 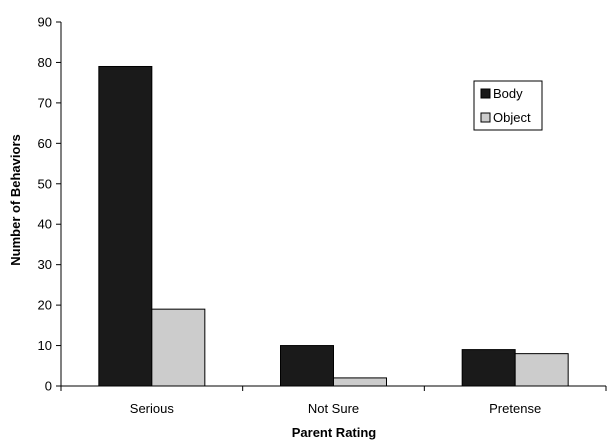 I want to click on legend-label-body: Body, so click(x=508, y=93).